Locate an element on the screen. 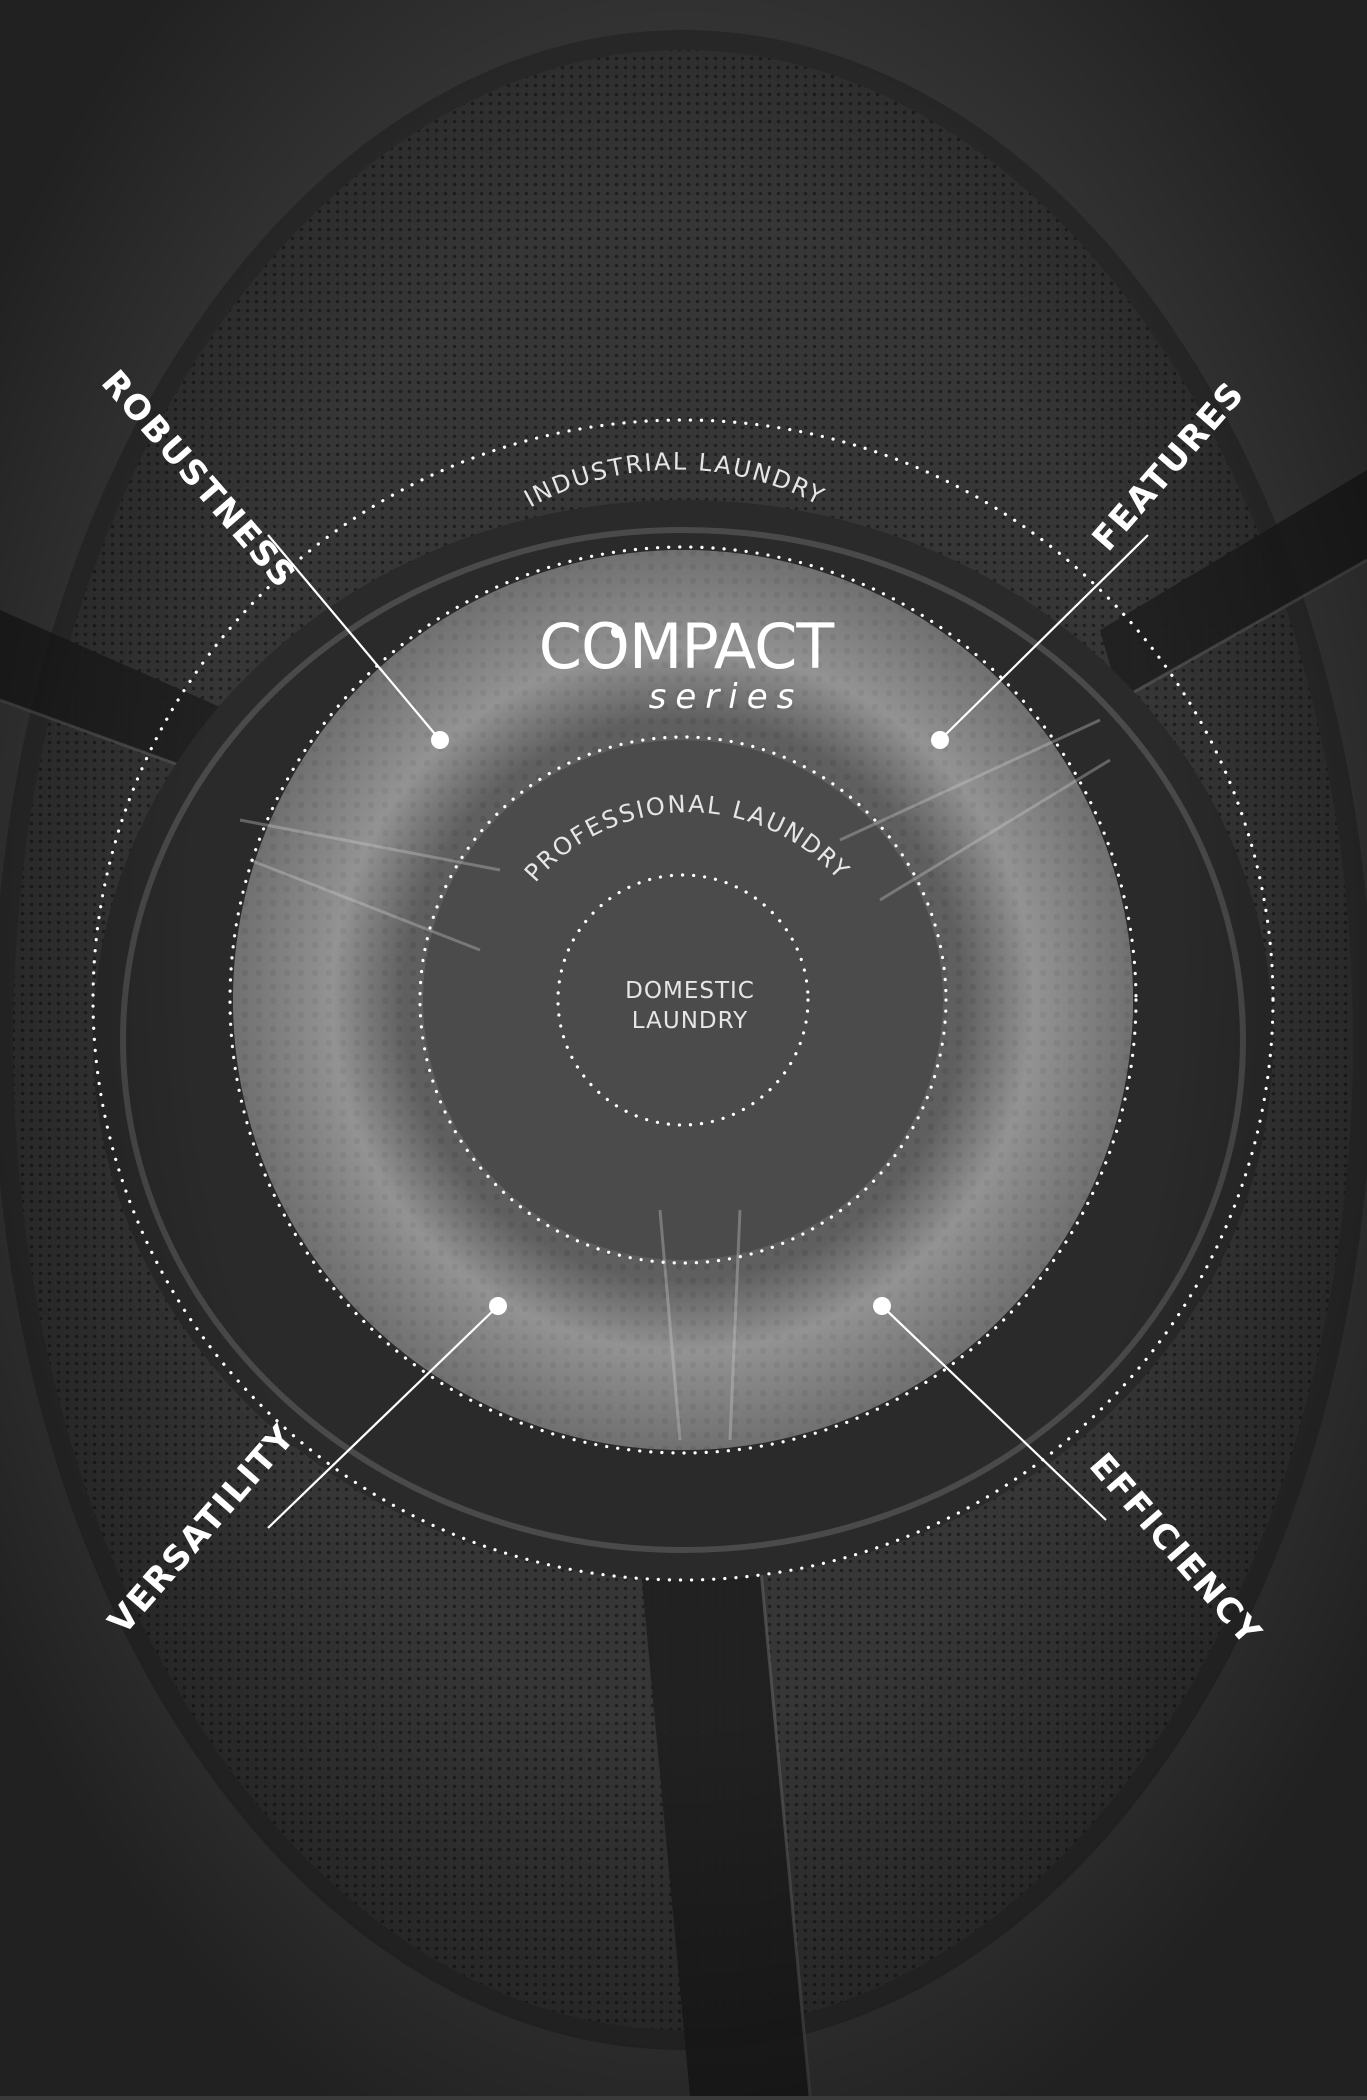 Image resolution: width=1367 pixels, height=2100 pixels. professional-ring is located at coordinates (683, 1000).